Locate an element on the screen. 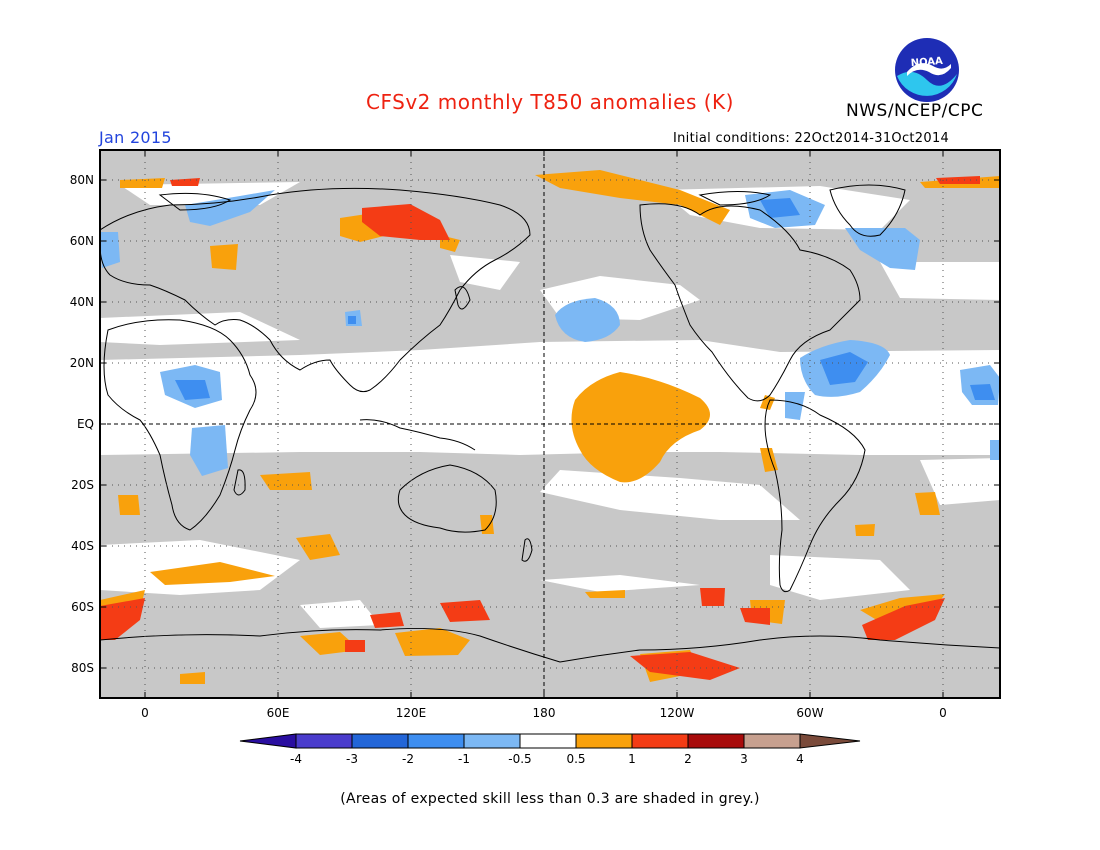  noaa-logo: NOAA is located at coordinates (927, 70).